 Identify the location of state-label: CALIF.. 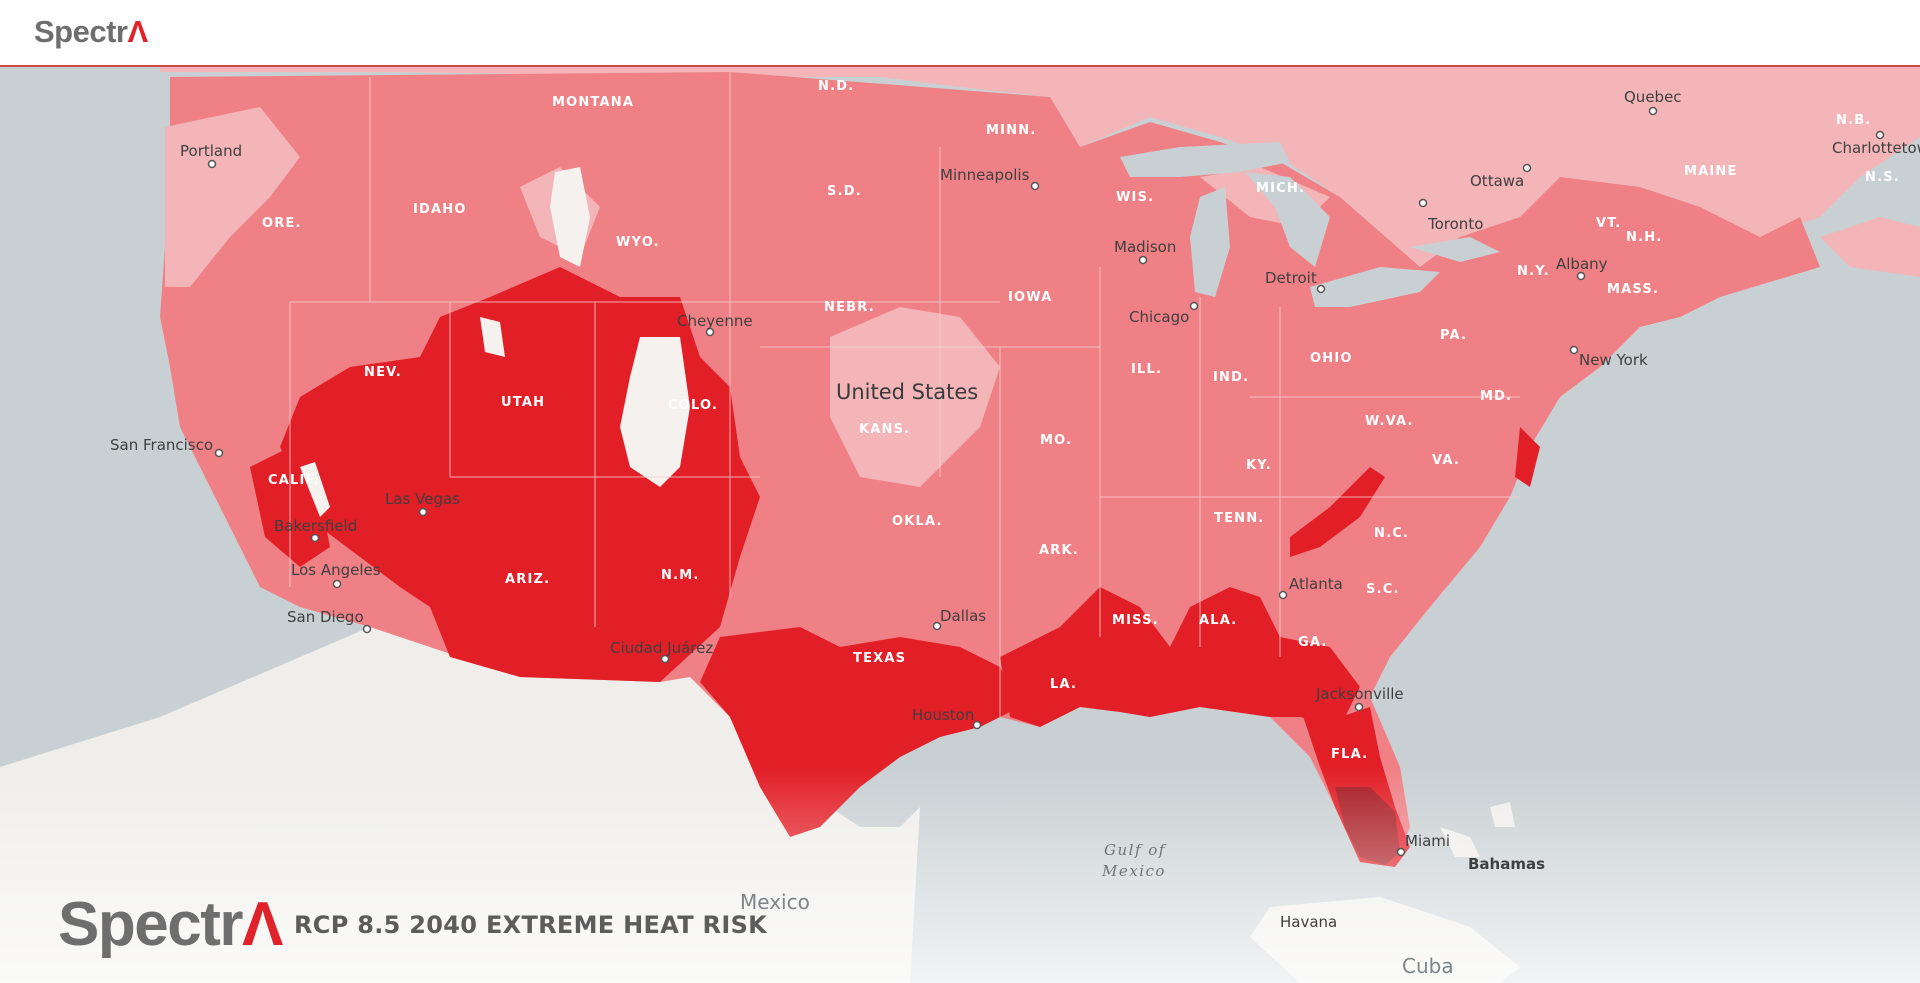
(294, 480).